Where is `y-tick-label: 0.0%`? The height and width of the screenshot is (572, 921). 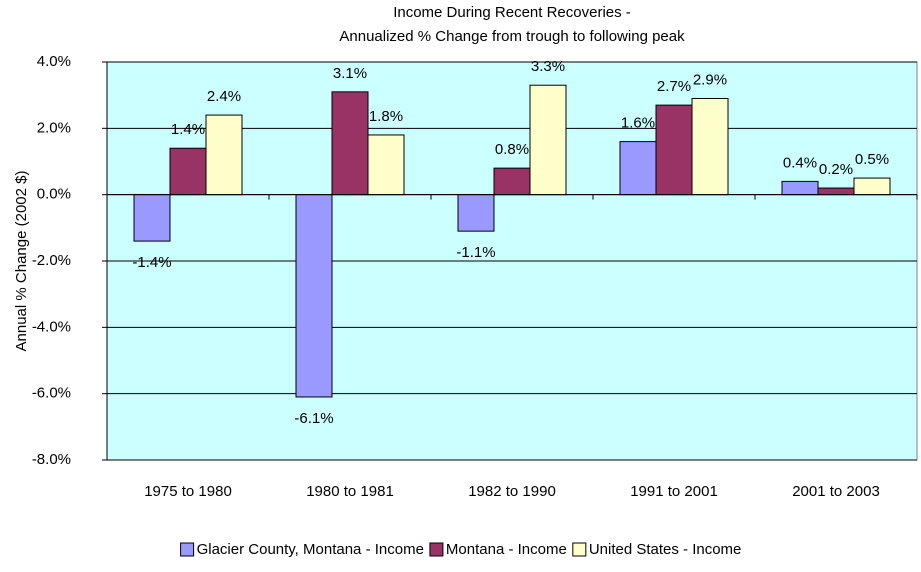 y-tick-label: 0.0% is located at coordinates (54, 194).